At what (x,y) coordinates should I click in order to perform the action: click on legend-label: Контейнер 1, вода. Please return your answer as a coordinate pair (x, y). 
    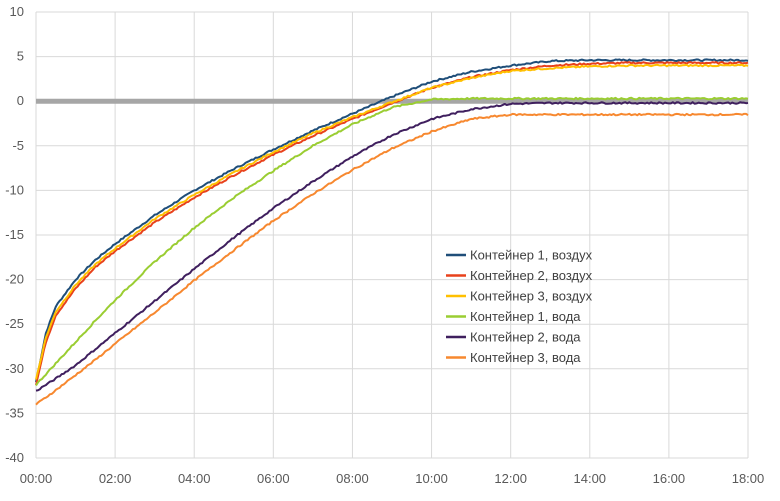
    Looking at the image, I should click on (525, 316).